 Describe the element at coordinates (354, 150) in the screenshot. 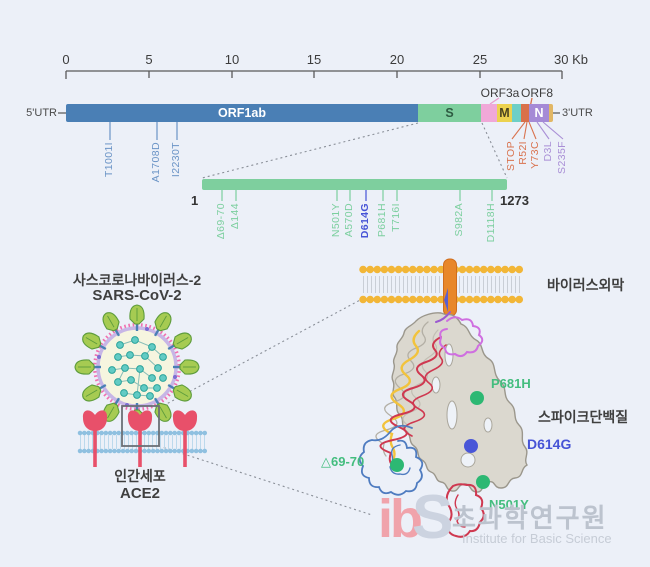

I see `zoom-connectors` at that location.